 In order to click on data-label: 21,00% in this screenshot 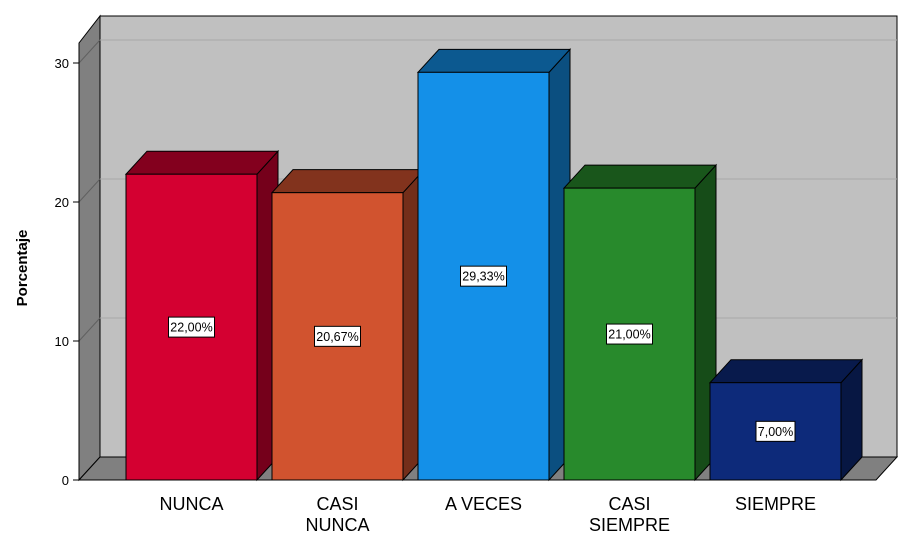, I will do `click(629, 334)`.